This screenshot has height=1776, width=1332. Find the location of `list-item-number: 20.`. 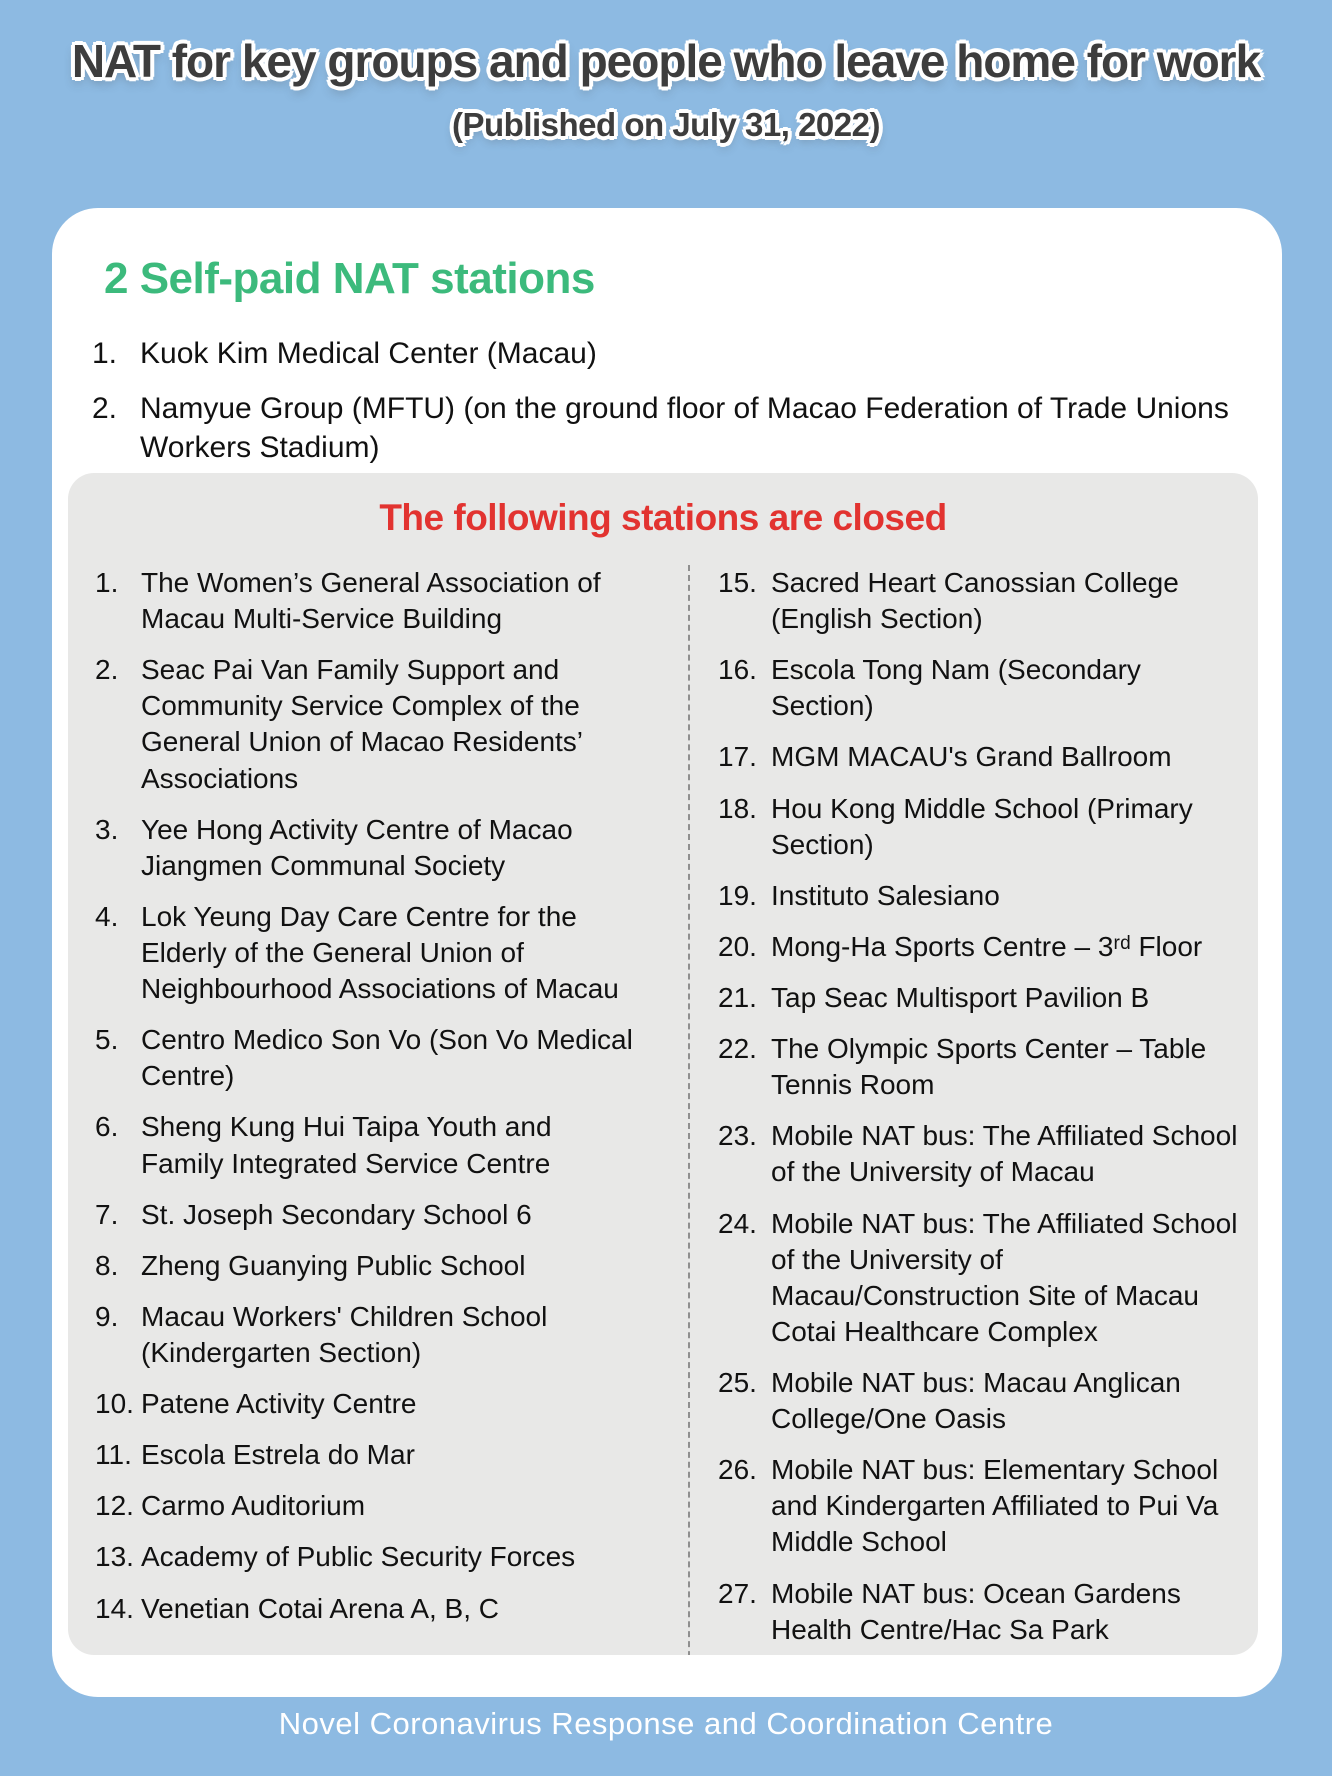

list-item-number: 20. is located at coordinates (737, 946).